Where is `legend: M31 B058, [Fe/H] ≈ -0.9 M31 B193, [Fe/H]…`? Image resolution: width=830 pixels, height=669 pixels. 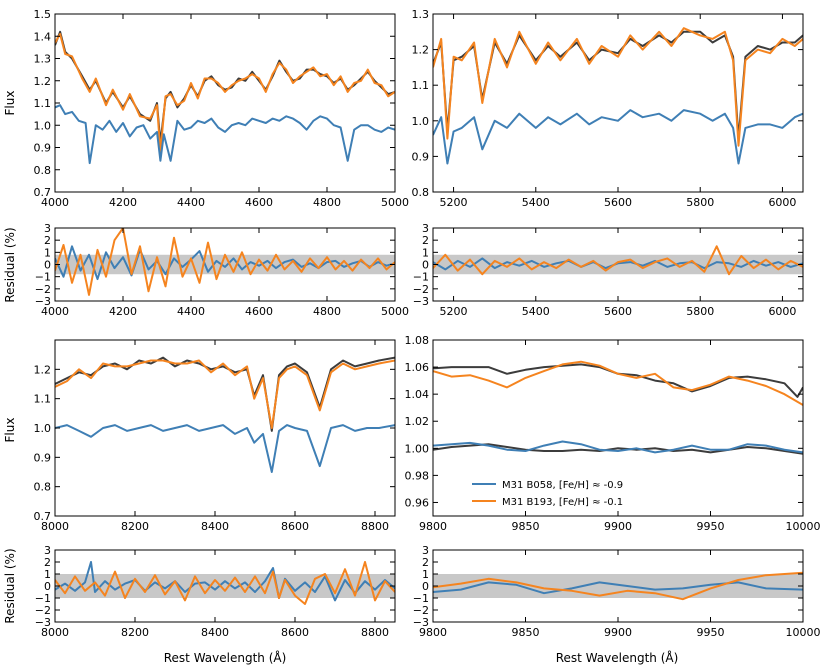
legend: M31 B058, [Fe/H] ≈ -0.9 M31 B193, [Fe/H]… is located at coordinates (547, 494).